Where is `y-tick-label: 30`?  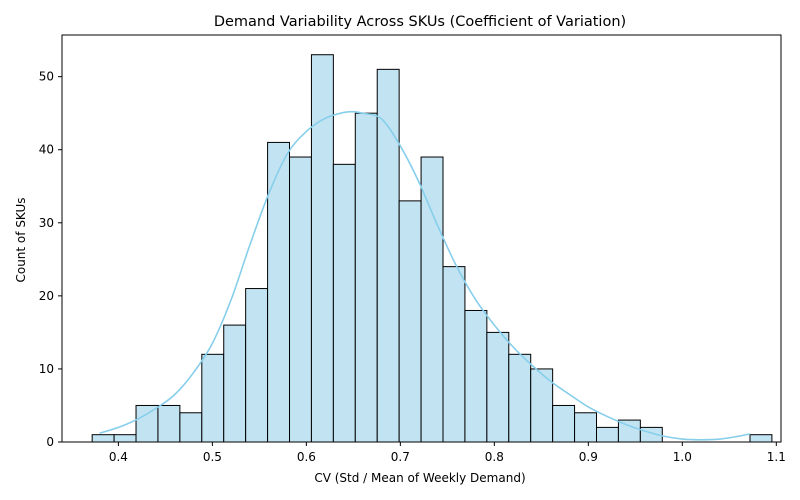 y-tick-label: 30 is located at coordinates (46, 223).